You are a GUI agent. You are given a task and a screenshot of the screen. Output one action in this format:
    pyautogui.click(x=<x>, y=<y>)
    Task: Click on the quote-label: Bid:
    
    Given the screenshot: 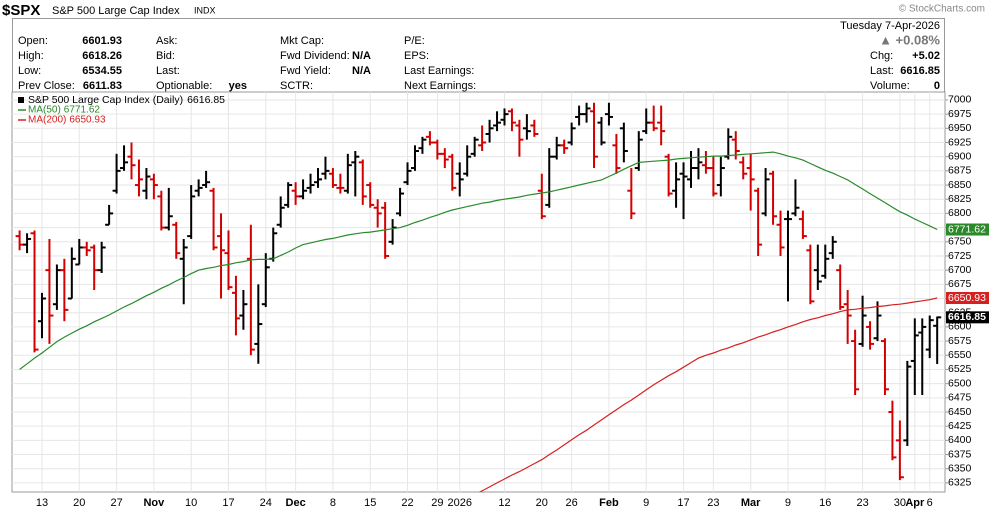 What is the action you would take?
    pyautogui.click(x=165, y=56)
    